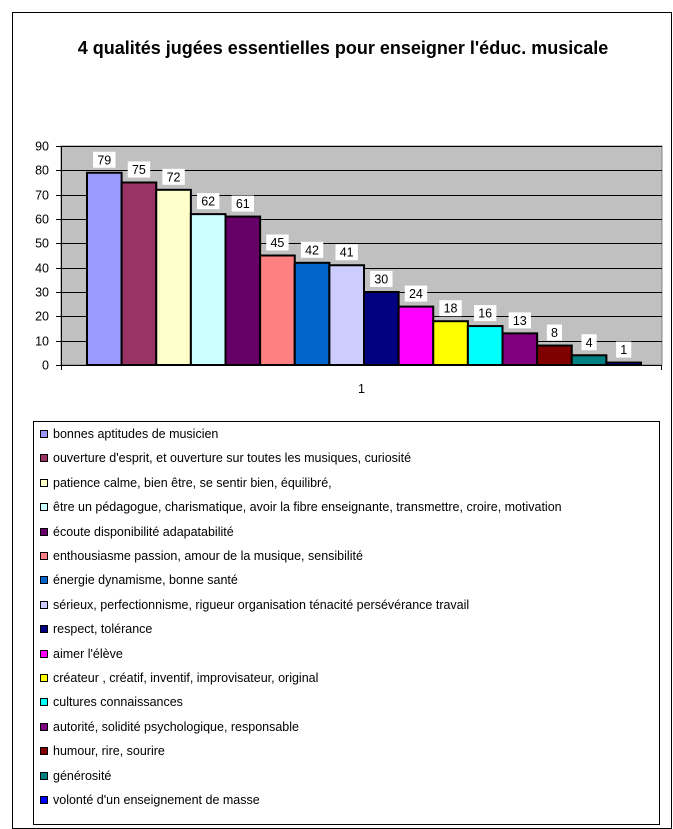  I want to click on data-label: 79, so click(104, 160).